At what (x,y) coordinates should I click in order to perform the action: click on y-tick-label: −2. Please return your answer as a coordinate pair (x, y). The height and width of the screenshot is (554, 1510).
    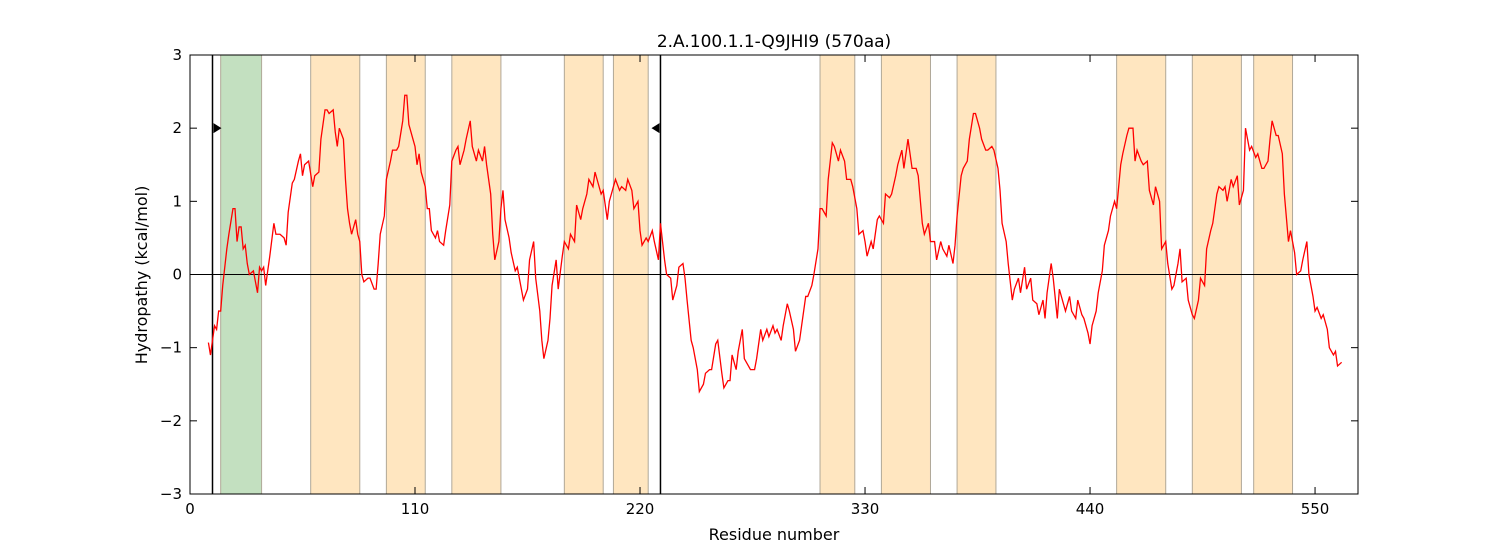
    Looking at the image, I should click on (171, 421).